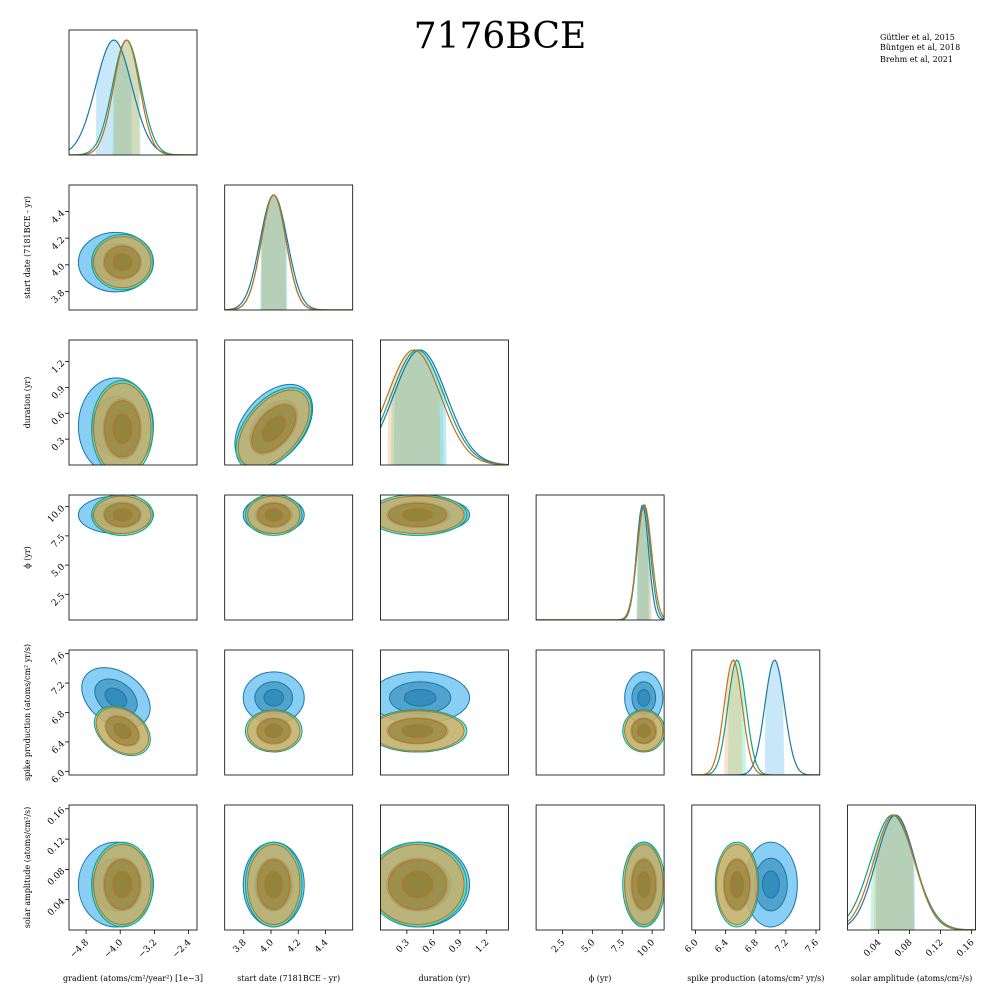 This screenshot has width=1000, height=1000. I want to click on y-tick-label: 6.0, so click(58, 776).